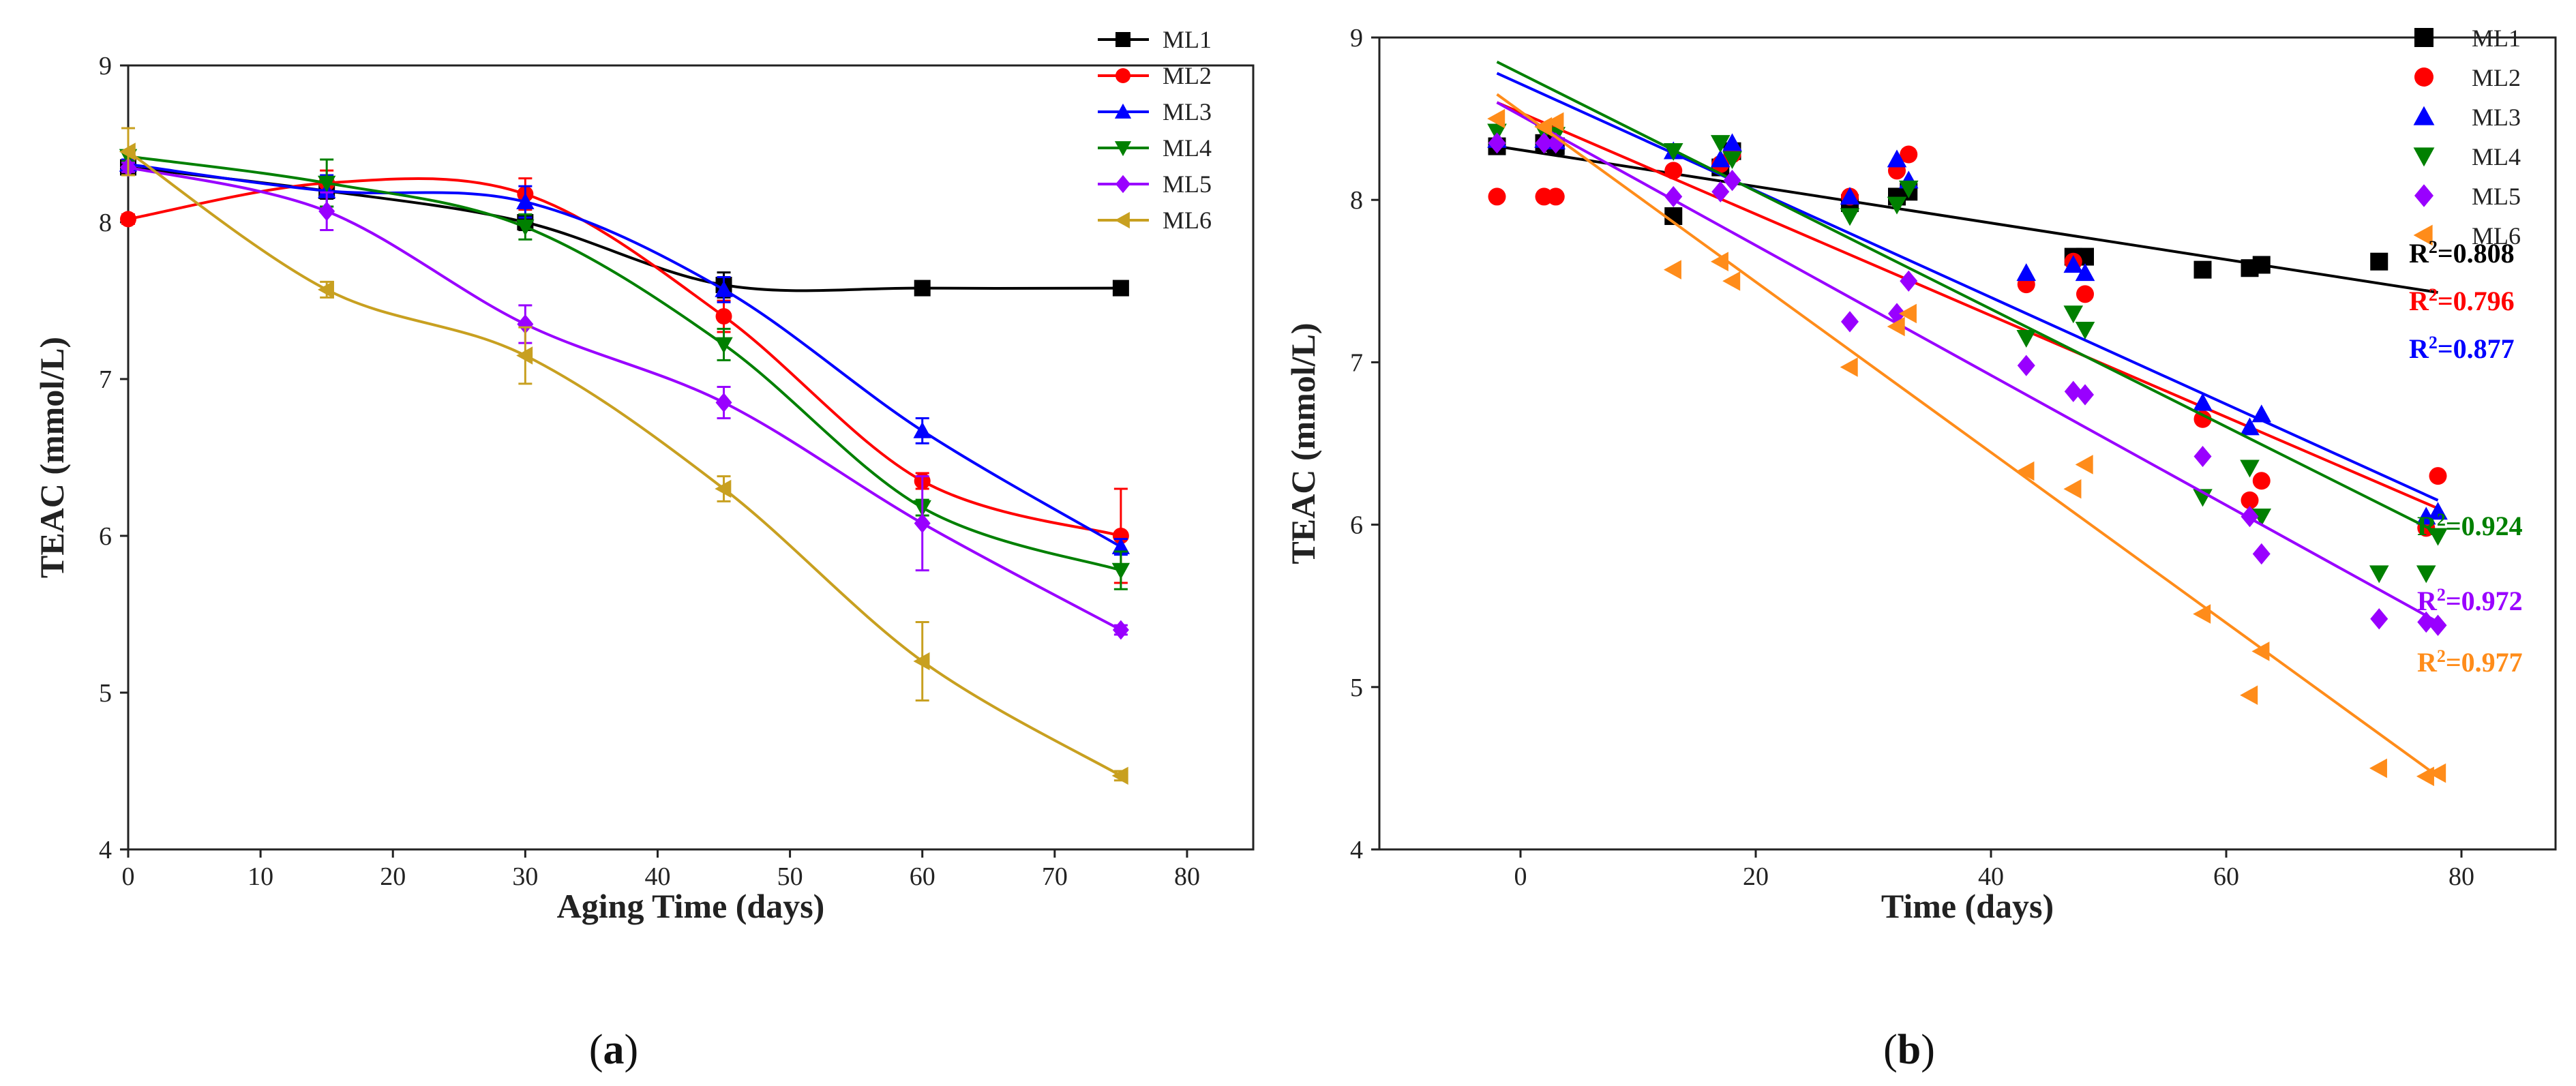 The width and height of the screenshot is (2576, 1086). What do you see at coordinates (1187, 877) in the screenshot?
I see `x-tick-label: 80` at bounding box center [1187, 877].